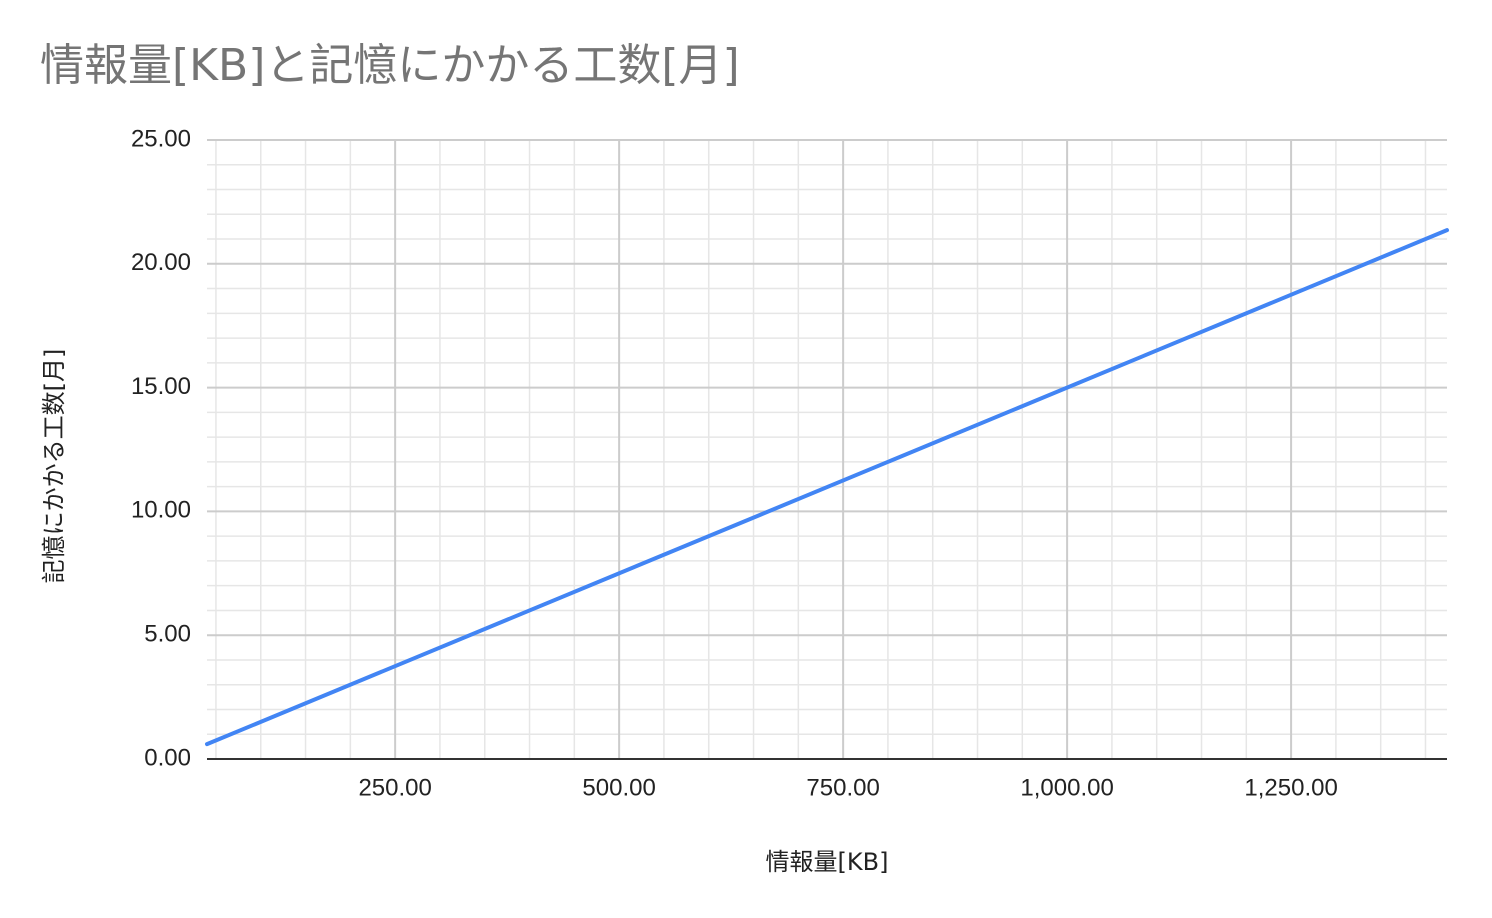  What do you see at coordinates (1066, 787) in the screenshot?
I see `x-tick-label: 1,000.00` at bounding box center [1066, 787].